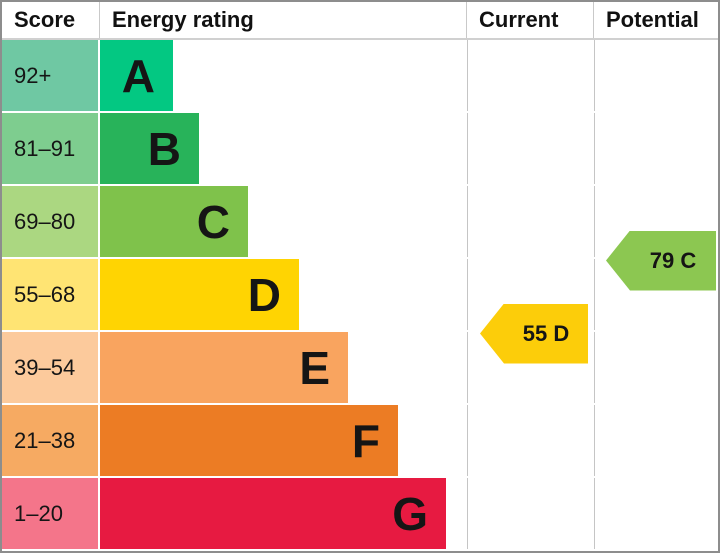  I want to click on score-range-g: 1–20, so click(51, 513).